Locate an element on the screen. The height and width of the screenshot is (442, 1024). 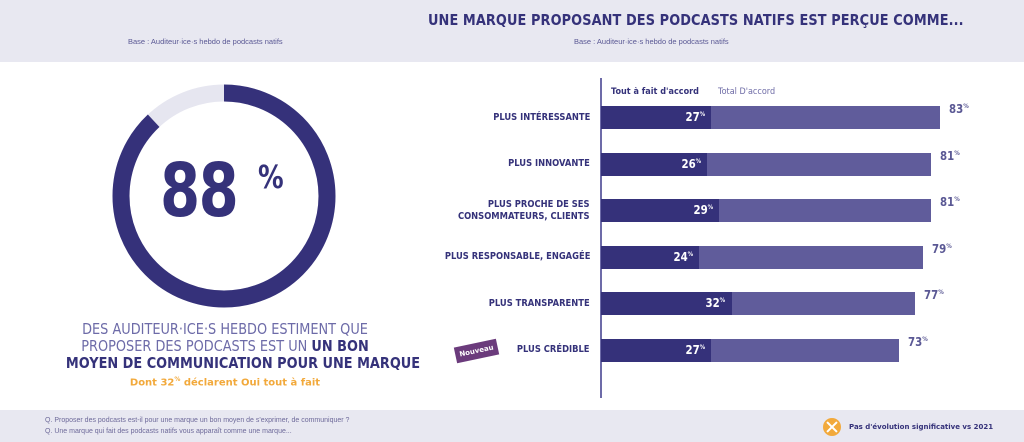
category-label: PLUS INNOVANTE is located at coordinates (549, 164).